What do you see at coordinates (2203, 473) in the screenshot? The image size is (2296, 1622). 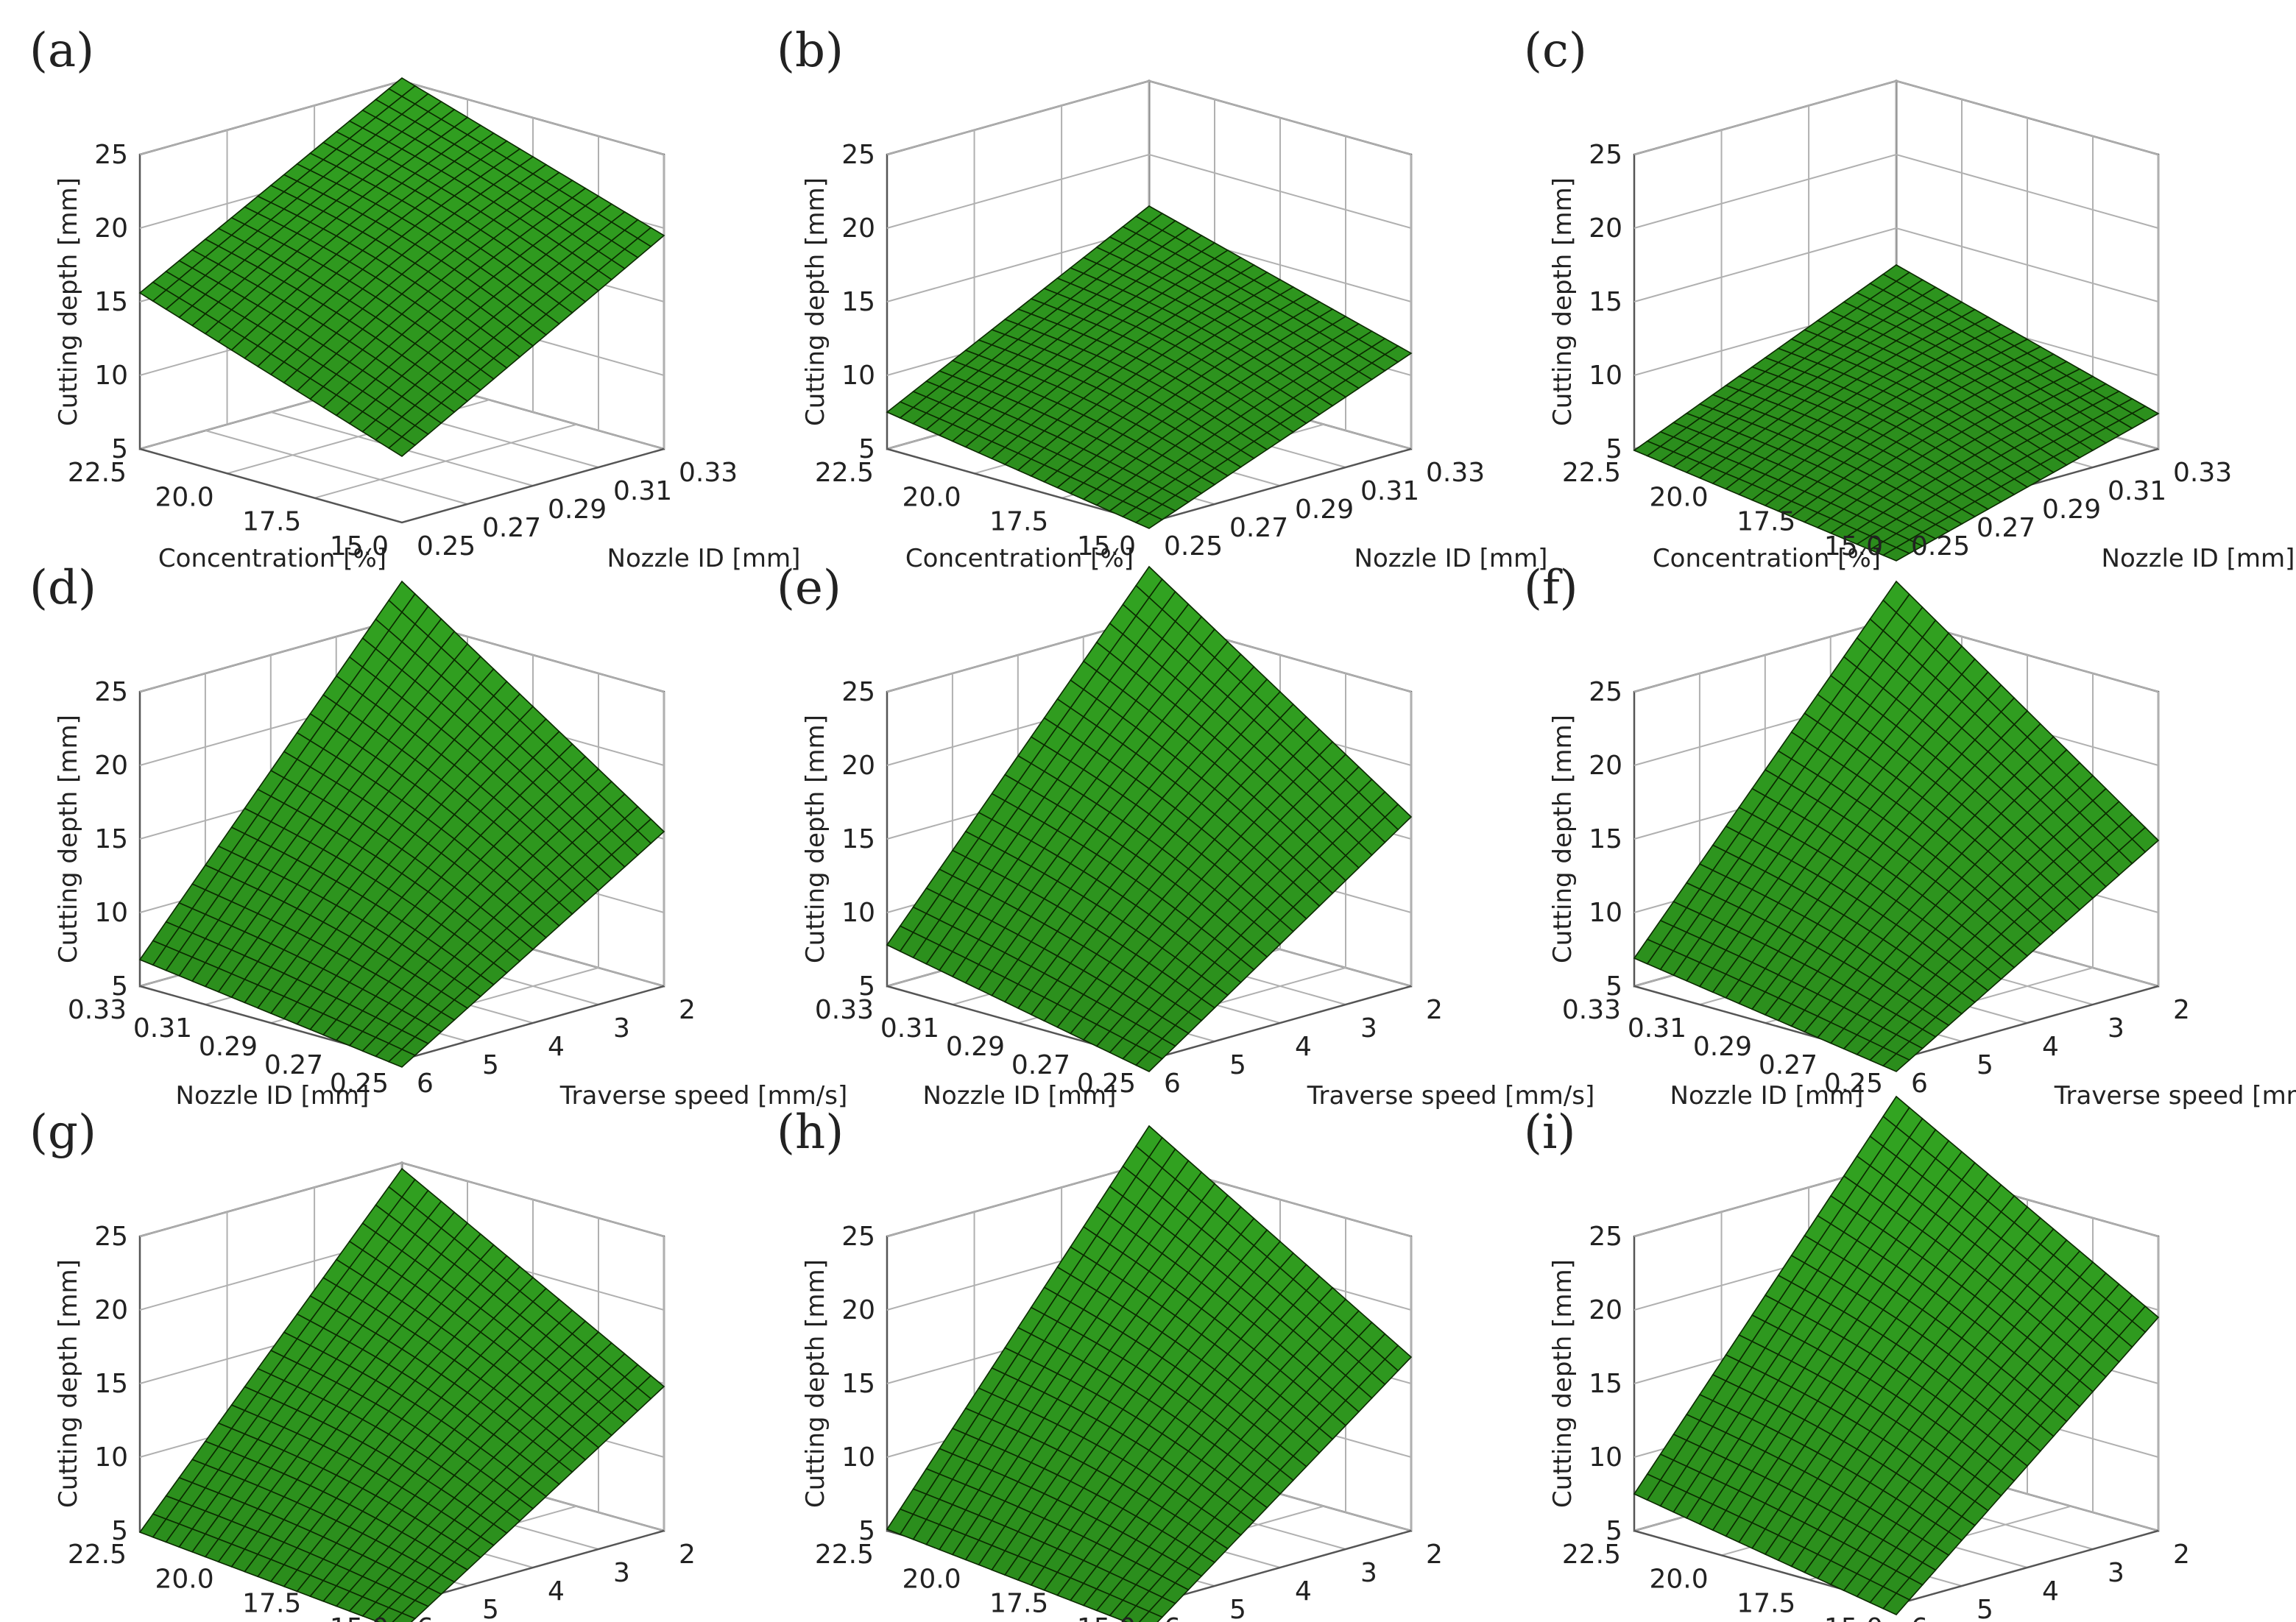 I see `right-axis-tick-label: 0.33` at bounding box center [2203, 473].